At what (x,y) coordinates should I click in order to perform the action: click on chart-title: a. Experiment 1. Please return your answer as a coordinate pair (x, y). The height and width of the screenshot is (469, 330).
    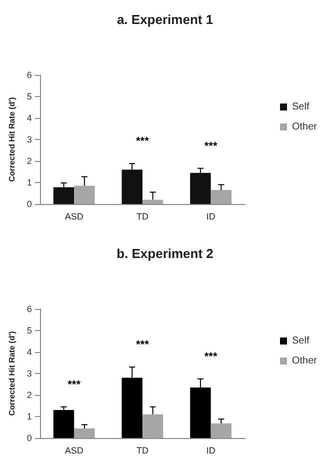
    Looking at the image, I should click on (165, 19).